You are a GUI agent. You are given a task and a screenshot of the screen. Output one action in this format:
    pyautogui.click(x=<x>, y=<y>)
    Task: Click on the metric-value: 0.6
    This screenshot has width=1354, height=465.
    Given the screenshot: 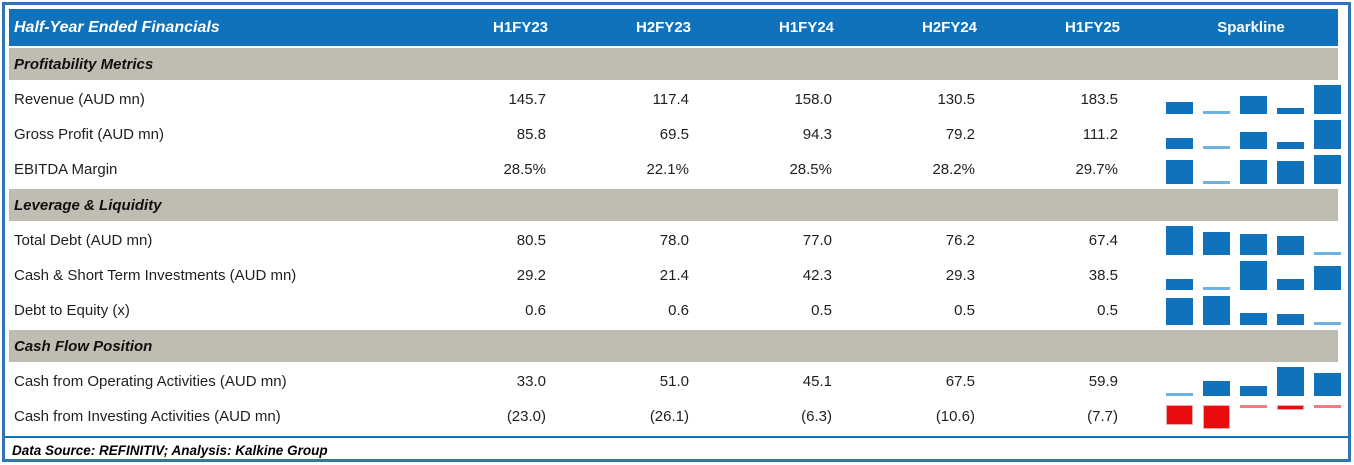 What is the action you would take?
    pyautogui.click(x=678, y=310)
    